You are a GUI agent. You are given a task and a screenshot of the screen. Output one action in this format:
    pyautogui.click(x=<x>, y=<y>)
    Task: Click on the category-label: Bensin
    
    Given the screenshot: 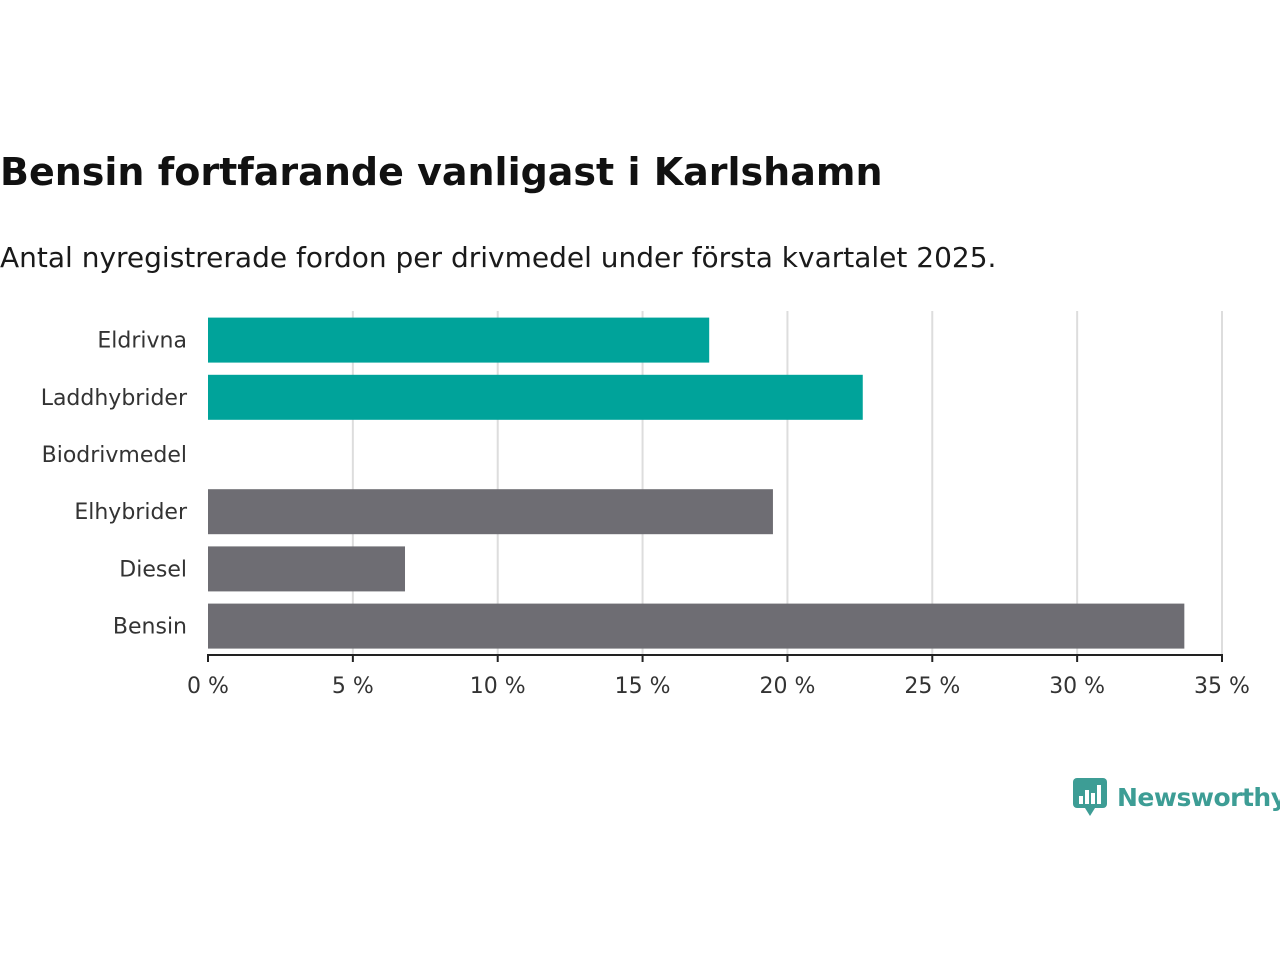 What is the action you would take?
    pyautogui.click(x=150, y=627)
    